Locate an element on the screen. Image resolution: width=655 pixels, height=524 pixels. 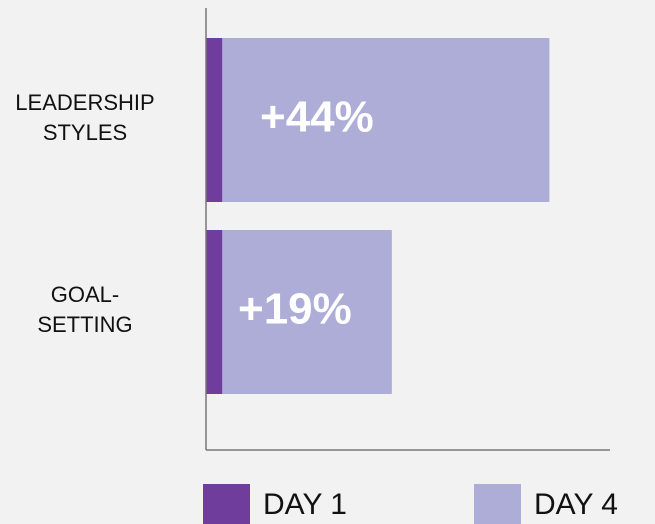
bar-annotation: +19% is located at coordinates (295, 309).